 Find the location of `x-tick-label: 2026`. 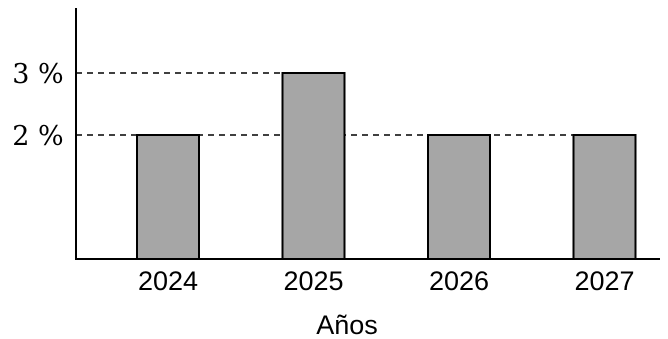

x-tick-label: 2026 is located at coordinates (459, 281).